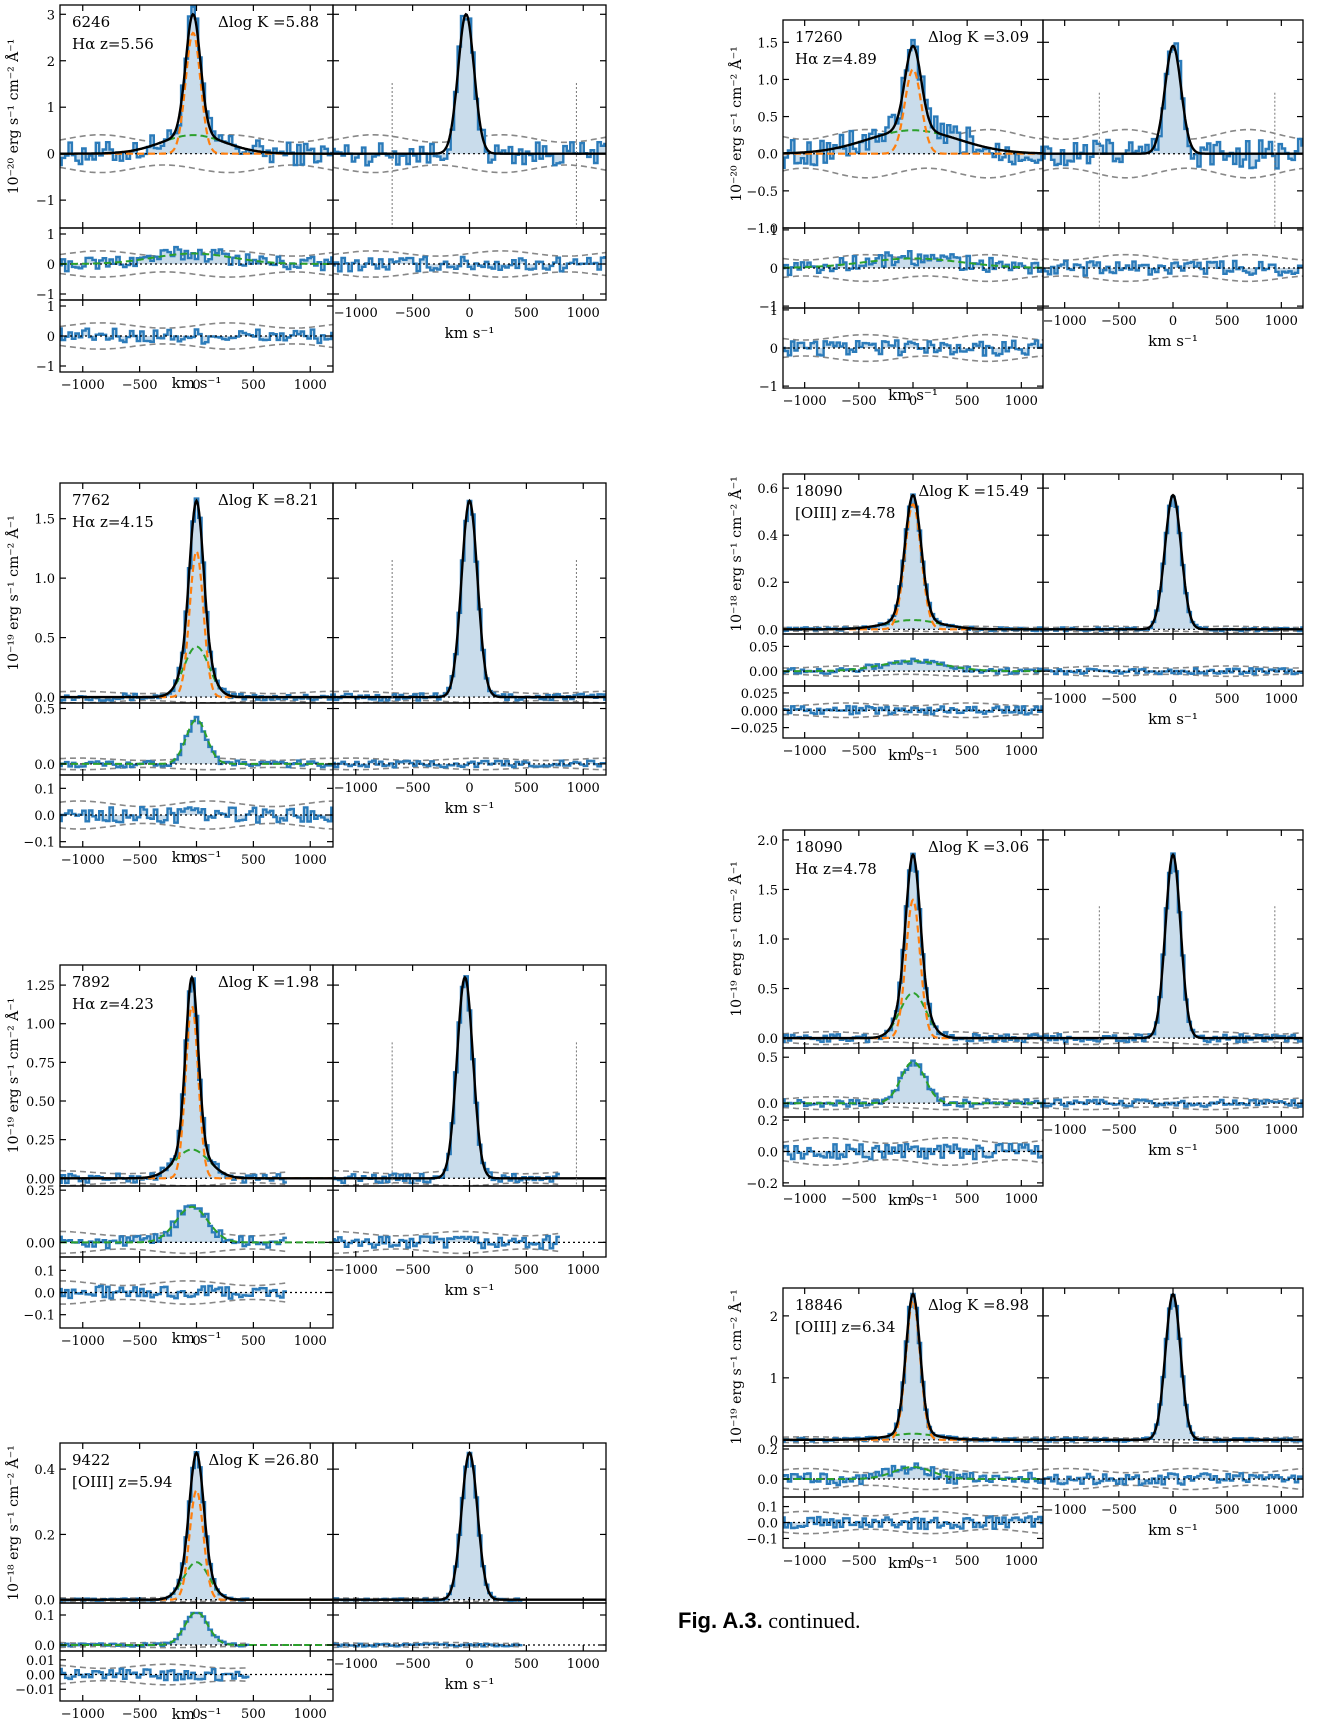 The image size is (1319, 1733). Describe the element at coordinates (40, 1191) in the screenshot. I see `y-tick-label: 0.25` at that location.